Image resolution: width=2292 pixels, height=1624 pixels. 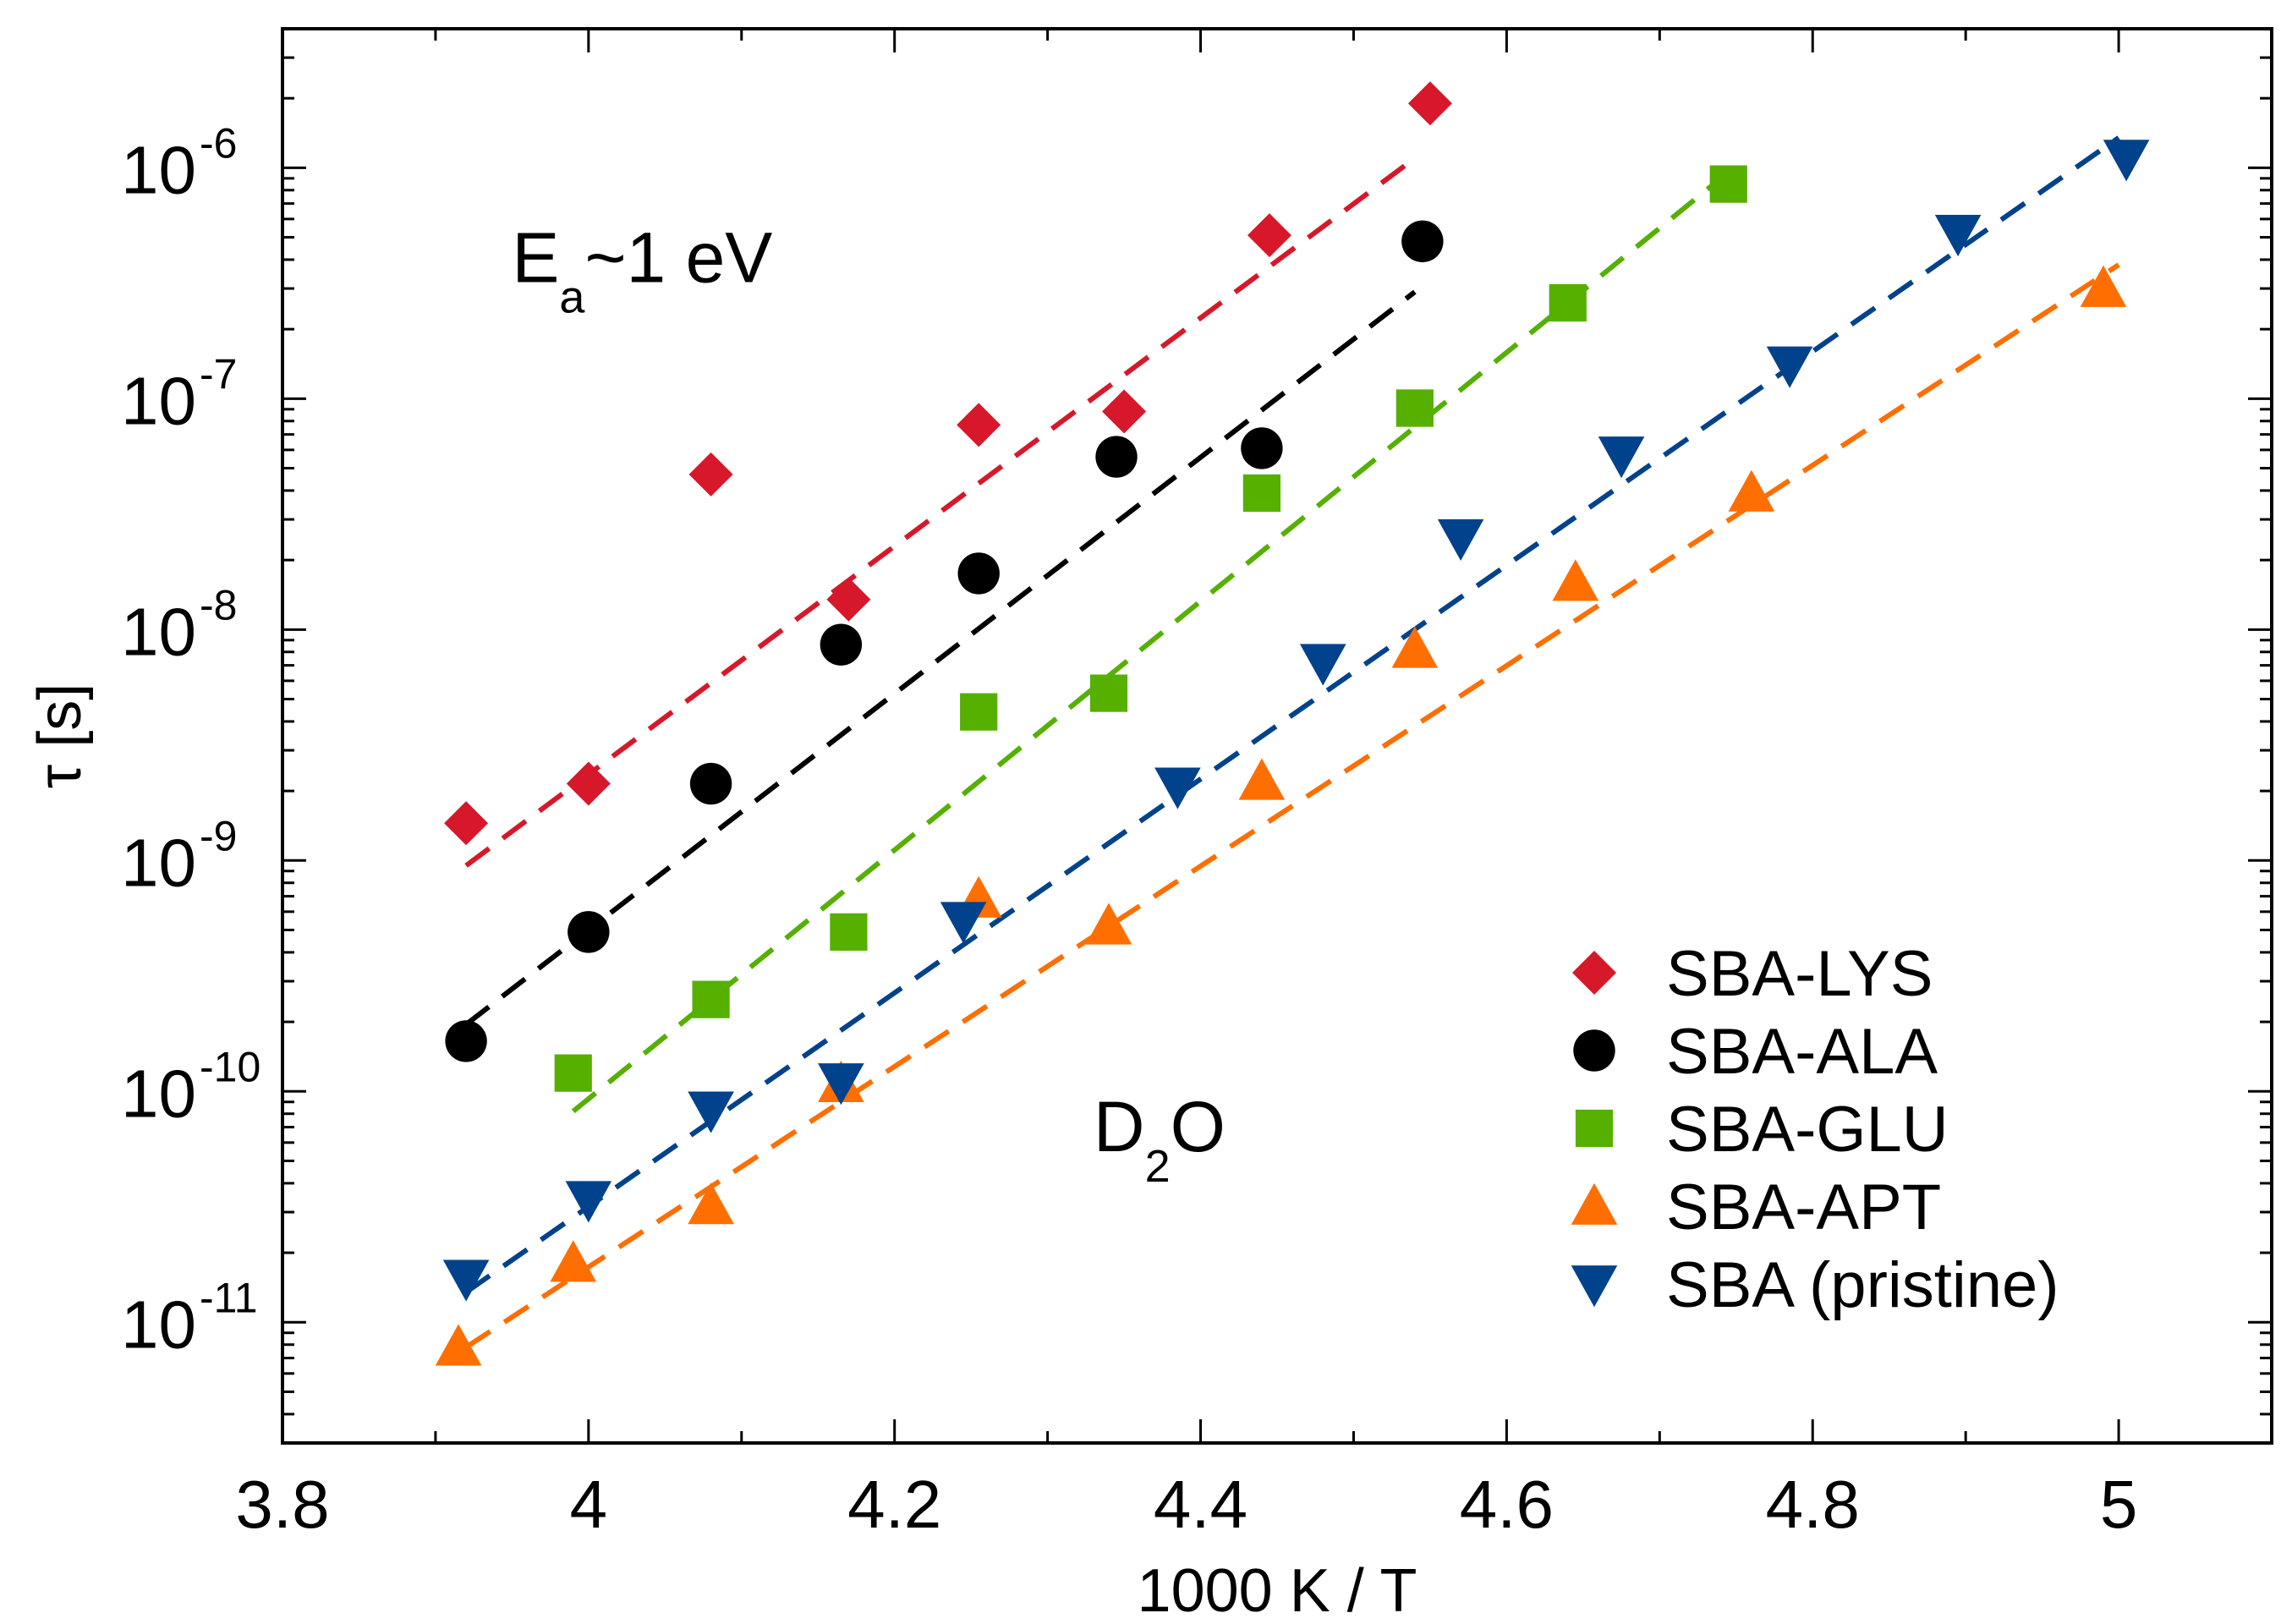 What do you see at coordinates (218, 374) in the screenshot?
I see `y-tick-exponent: -7` at bounding box center [218, 374].